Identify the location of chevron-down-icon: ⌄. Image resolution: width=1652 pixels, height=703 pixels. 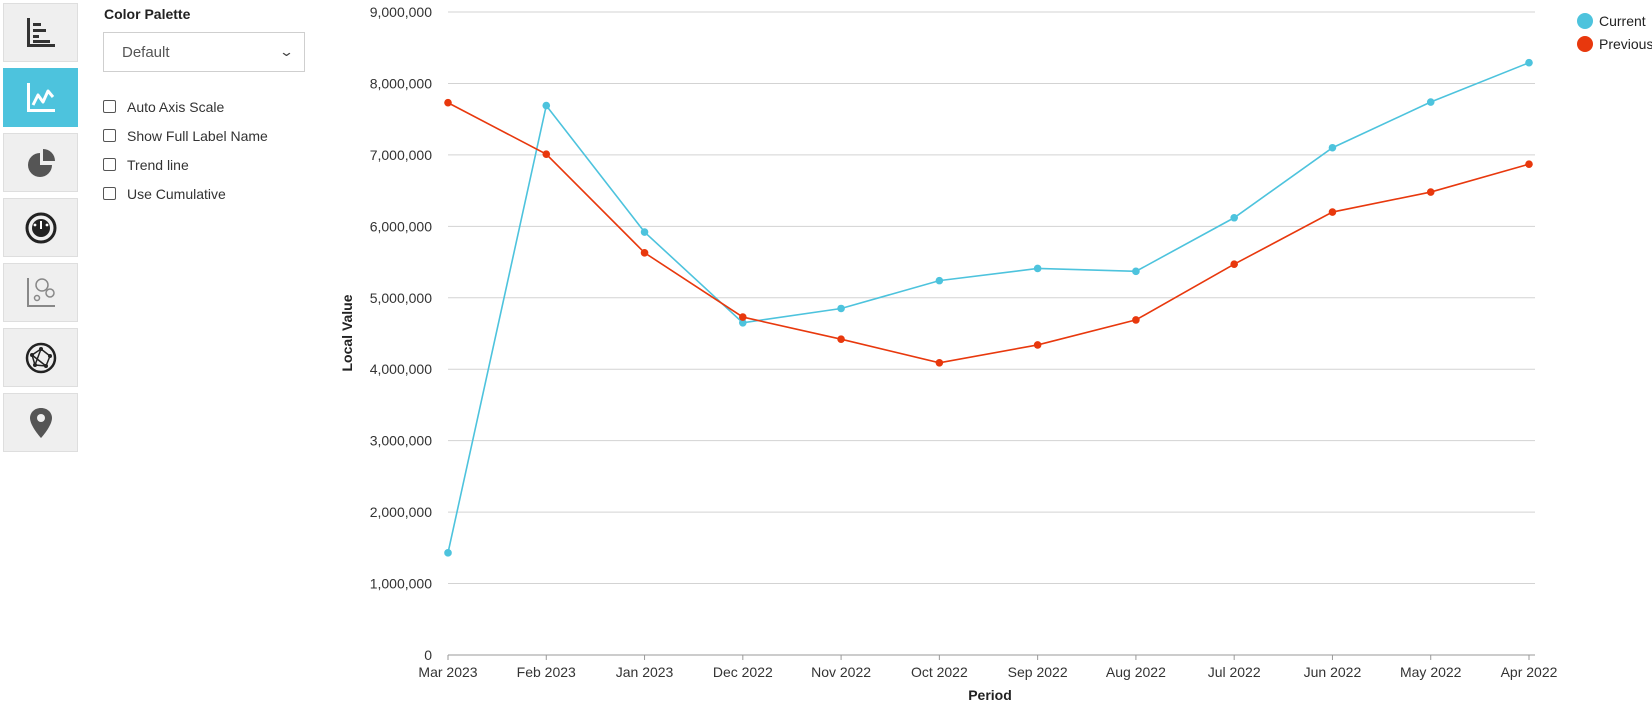
(286, 51).